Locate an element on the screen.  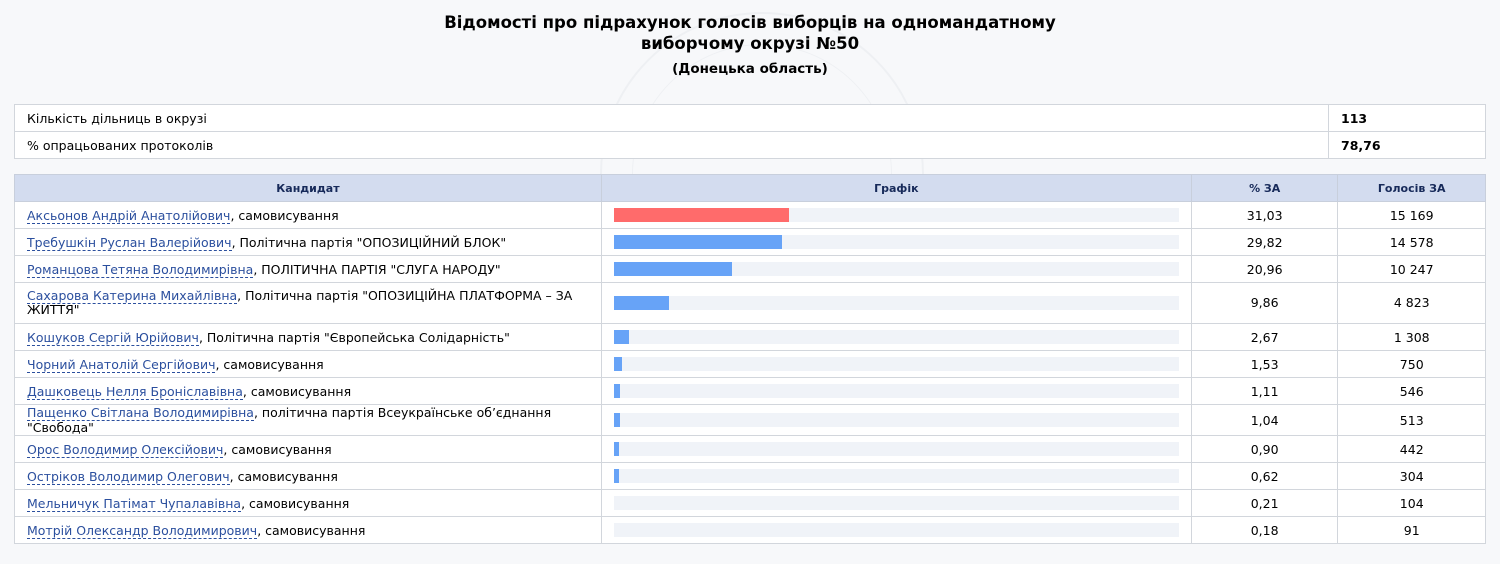
summary-row: % опрацьованих протоколів 78,76 is located at coordinates (750, 145).